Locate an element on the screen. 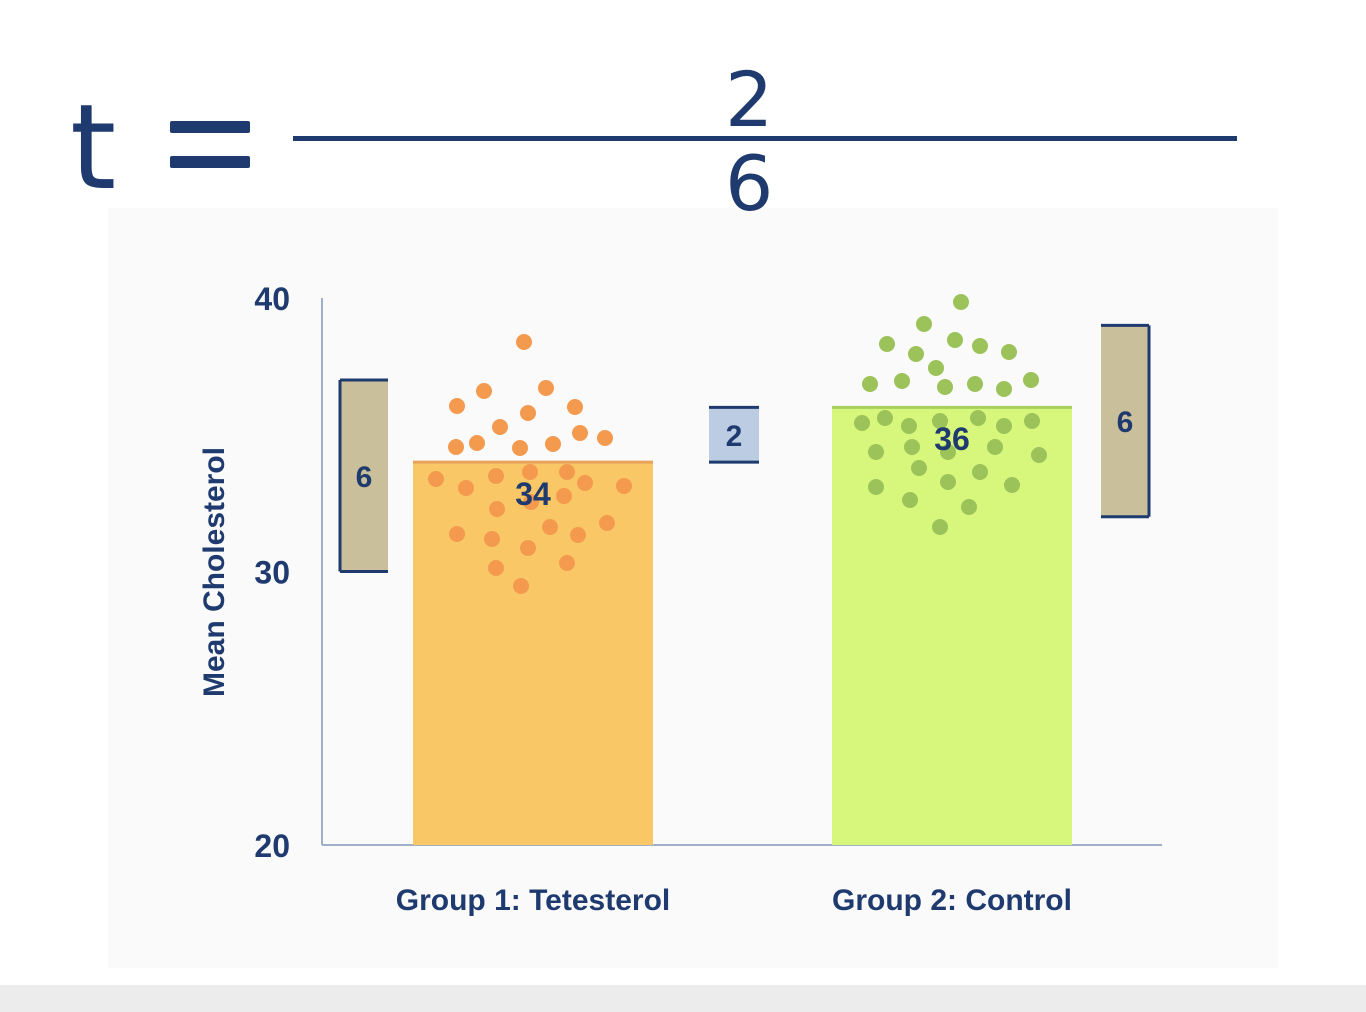 The height and width of the screenshot is (1012, 1366). equals-sign-top is located at coordinates (210, 127).